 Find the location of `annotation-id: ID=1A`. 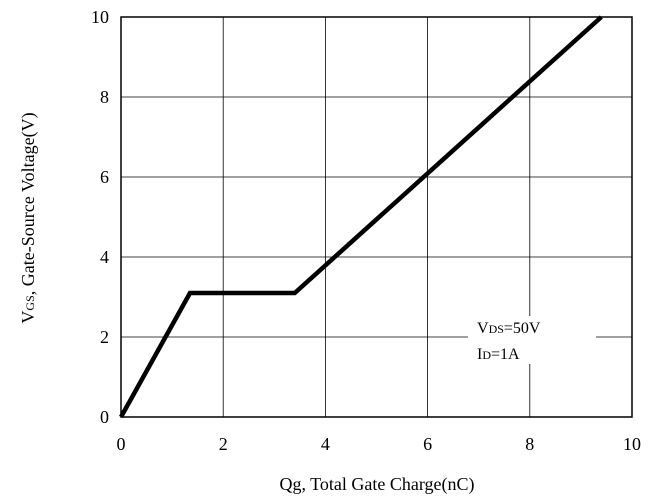

annotation-id: ID=1A is located at coordinates (498, 354).